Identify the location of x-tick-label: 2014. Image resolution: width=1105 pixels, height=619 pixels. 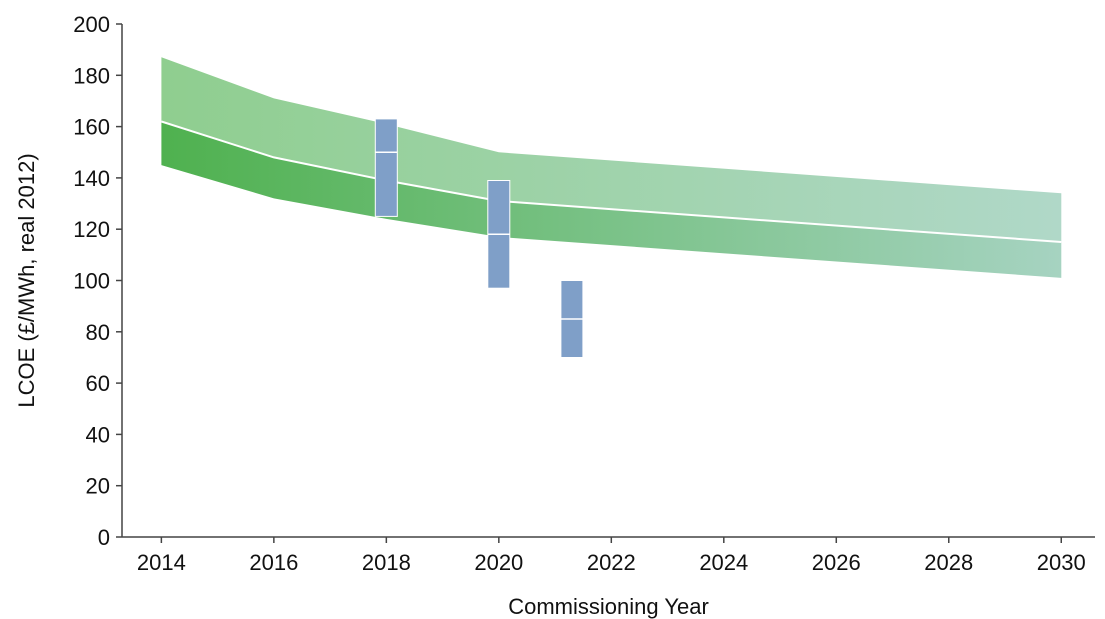
(161, 562).